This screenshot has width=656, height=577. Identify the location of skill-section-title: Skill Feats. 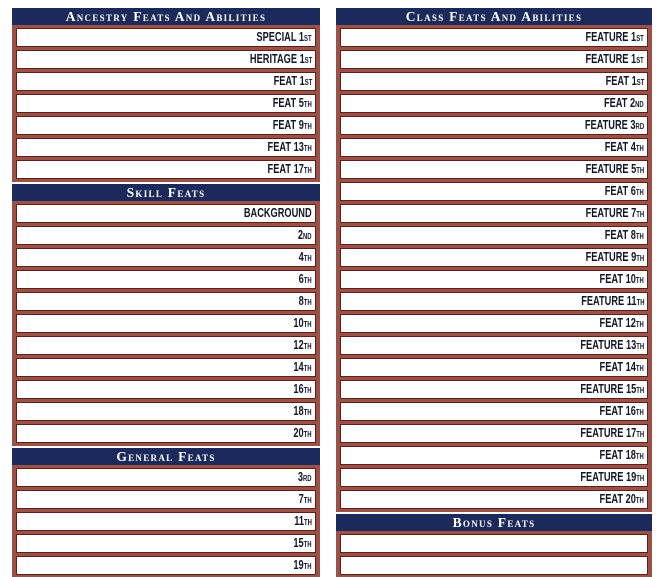
(166, 192).